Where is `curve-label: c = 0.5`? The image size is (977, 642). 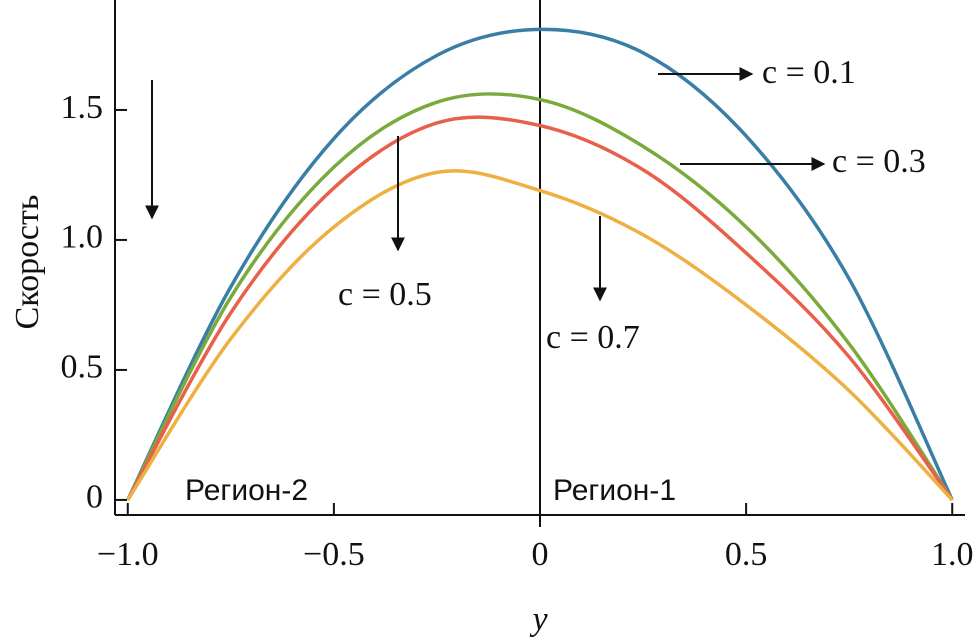
curve-label: c = 0.5 is located at coordinates (385, 294).